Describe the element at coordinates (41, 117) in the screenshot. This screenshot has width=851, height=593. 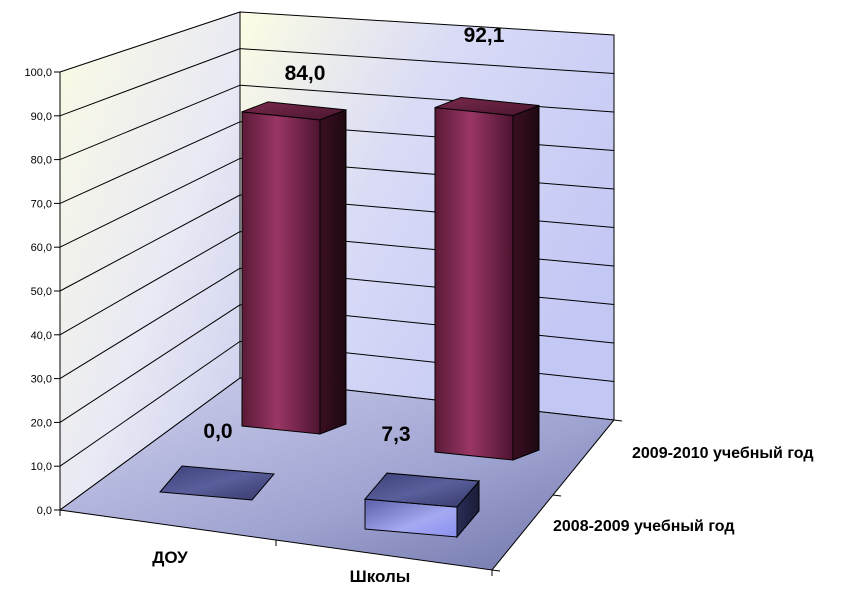
I see `y-tick-label: 90,0` at that location.